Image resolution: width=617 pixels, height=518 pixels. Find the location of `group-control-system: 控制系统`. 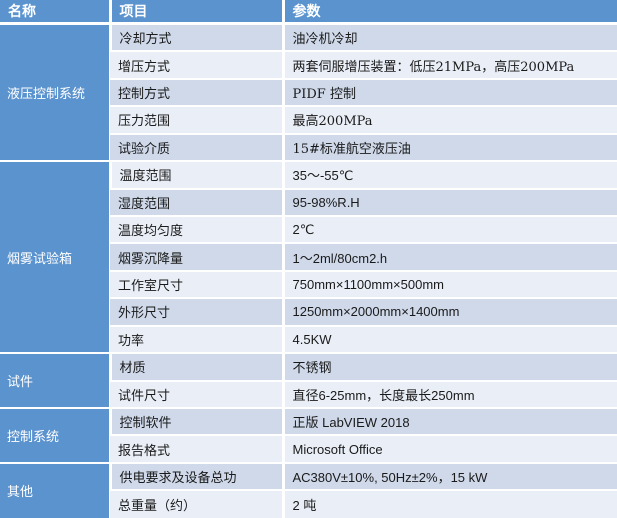

group-control-system: 控制系统 is located at coordinates (55, 436).